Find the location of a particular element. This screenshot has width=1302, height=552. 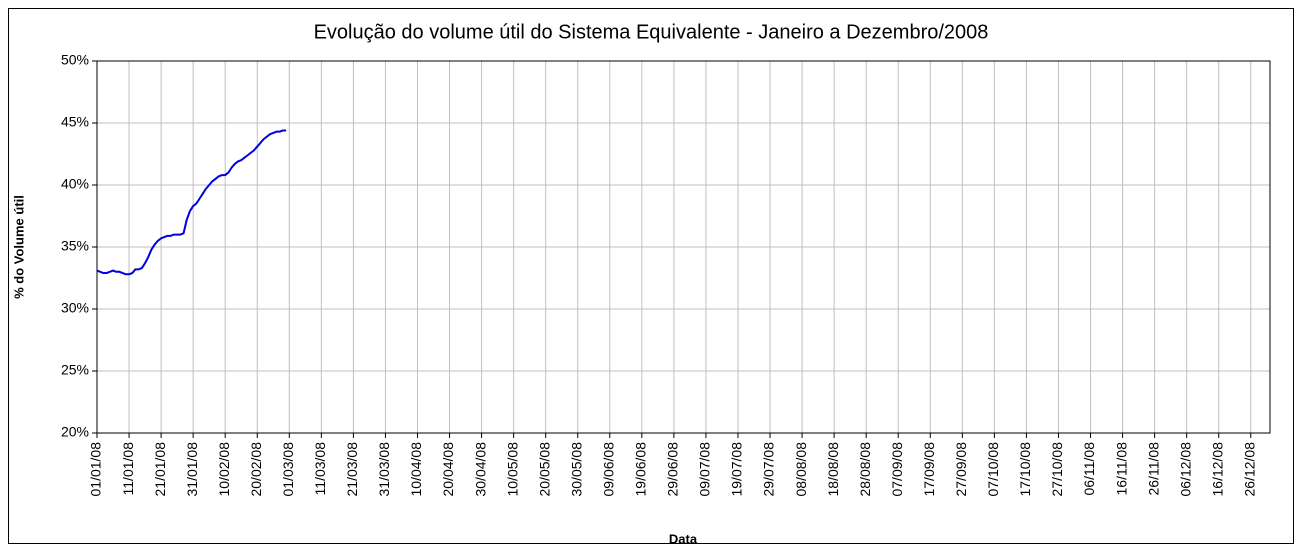

y-tick-label: 20% is located at coordinates (75, 432).